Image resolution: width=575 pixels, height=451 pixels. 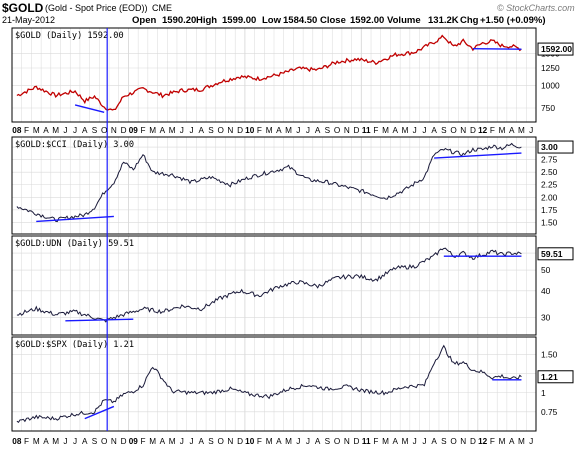 I want to click on brand-watermark: © StockCharts.com, so click(x=536, y=8).